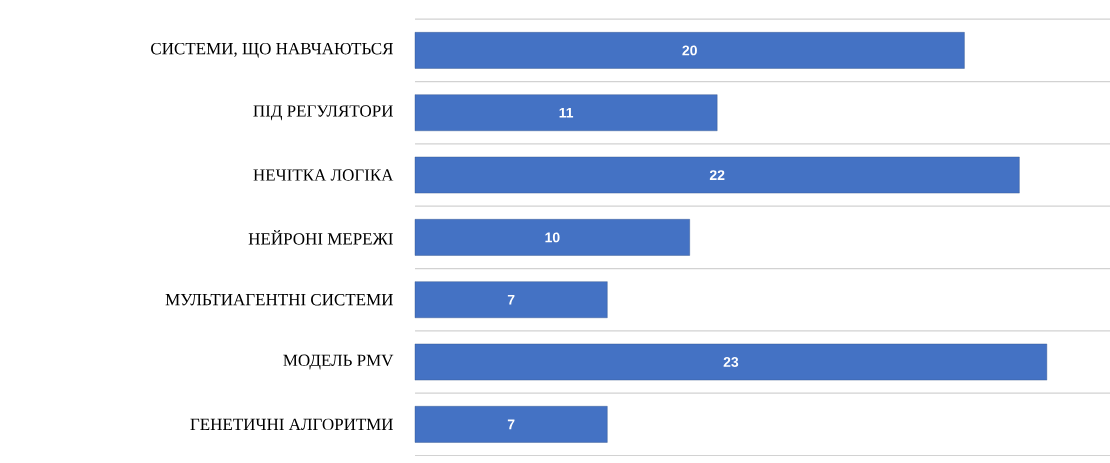 This screenshot has width=1110, height=463. I want to click on y-tick-label: ГЕНЕТИЧНІ АЛГОРИТМИ, so click(291, 424).